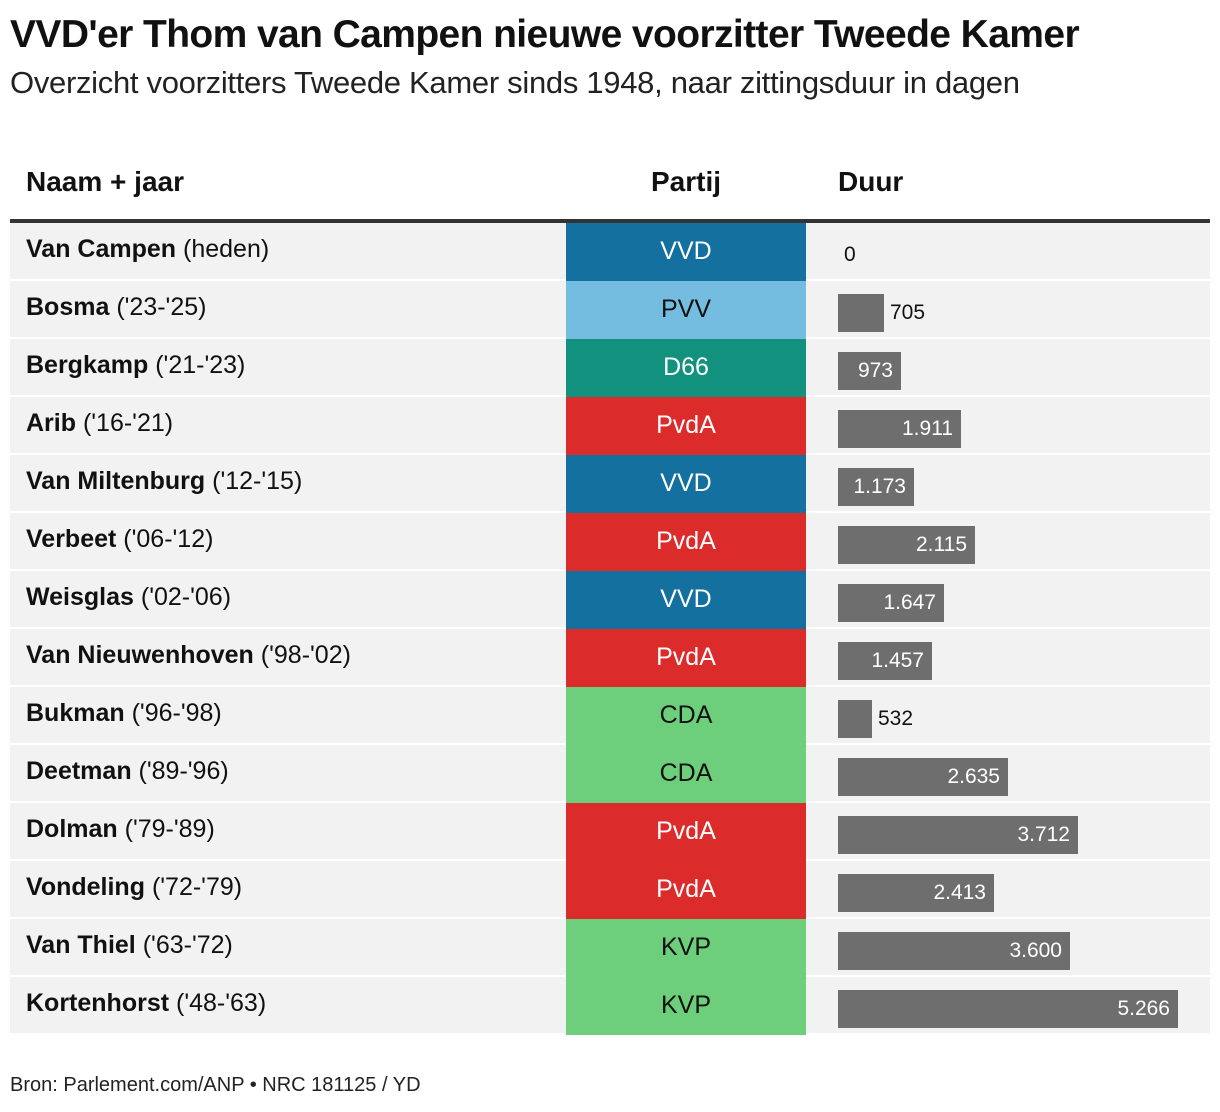  I want to click on bar-value-label: 532, so click(896, 718).